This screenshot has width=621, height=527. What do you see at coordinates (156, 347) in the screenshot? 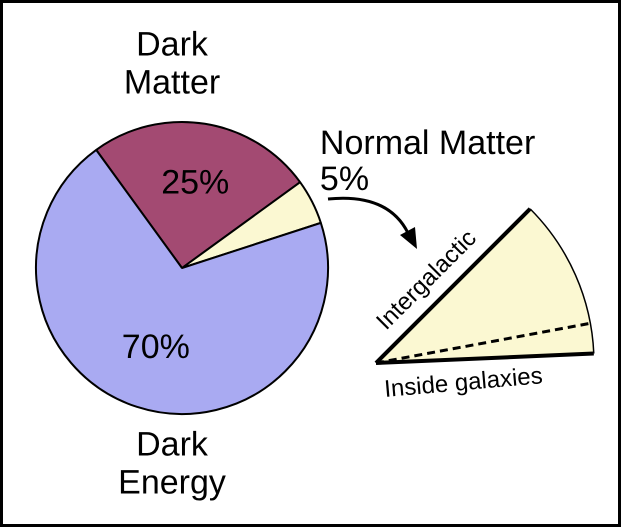
I see `data-label: 70%` at bounding box center [156, 347].